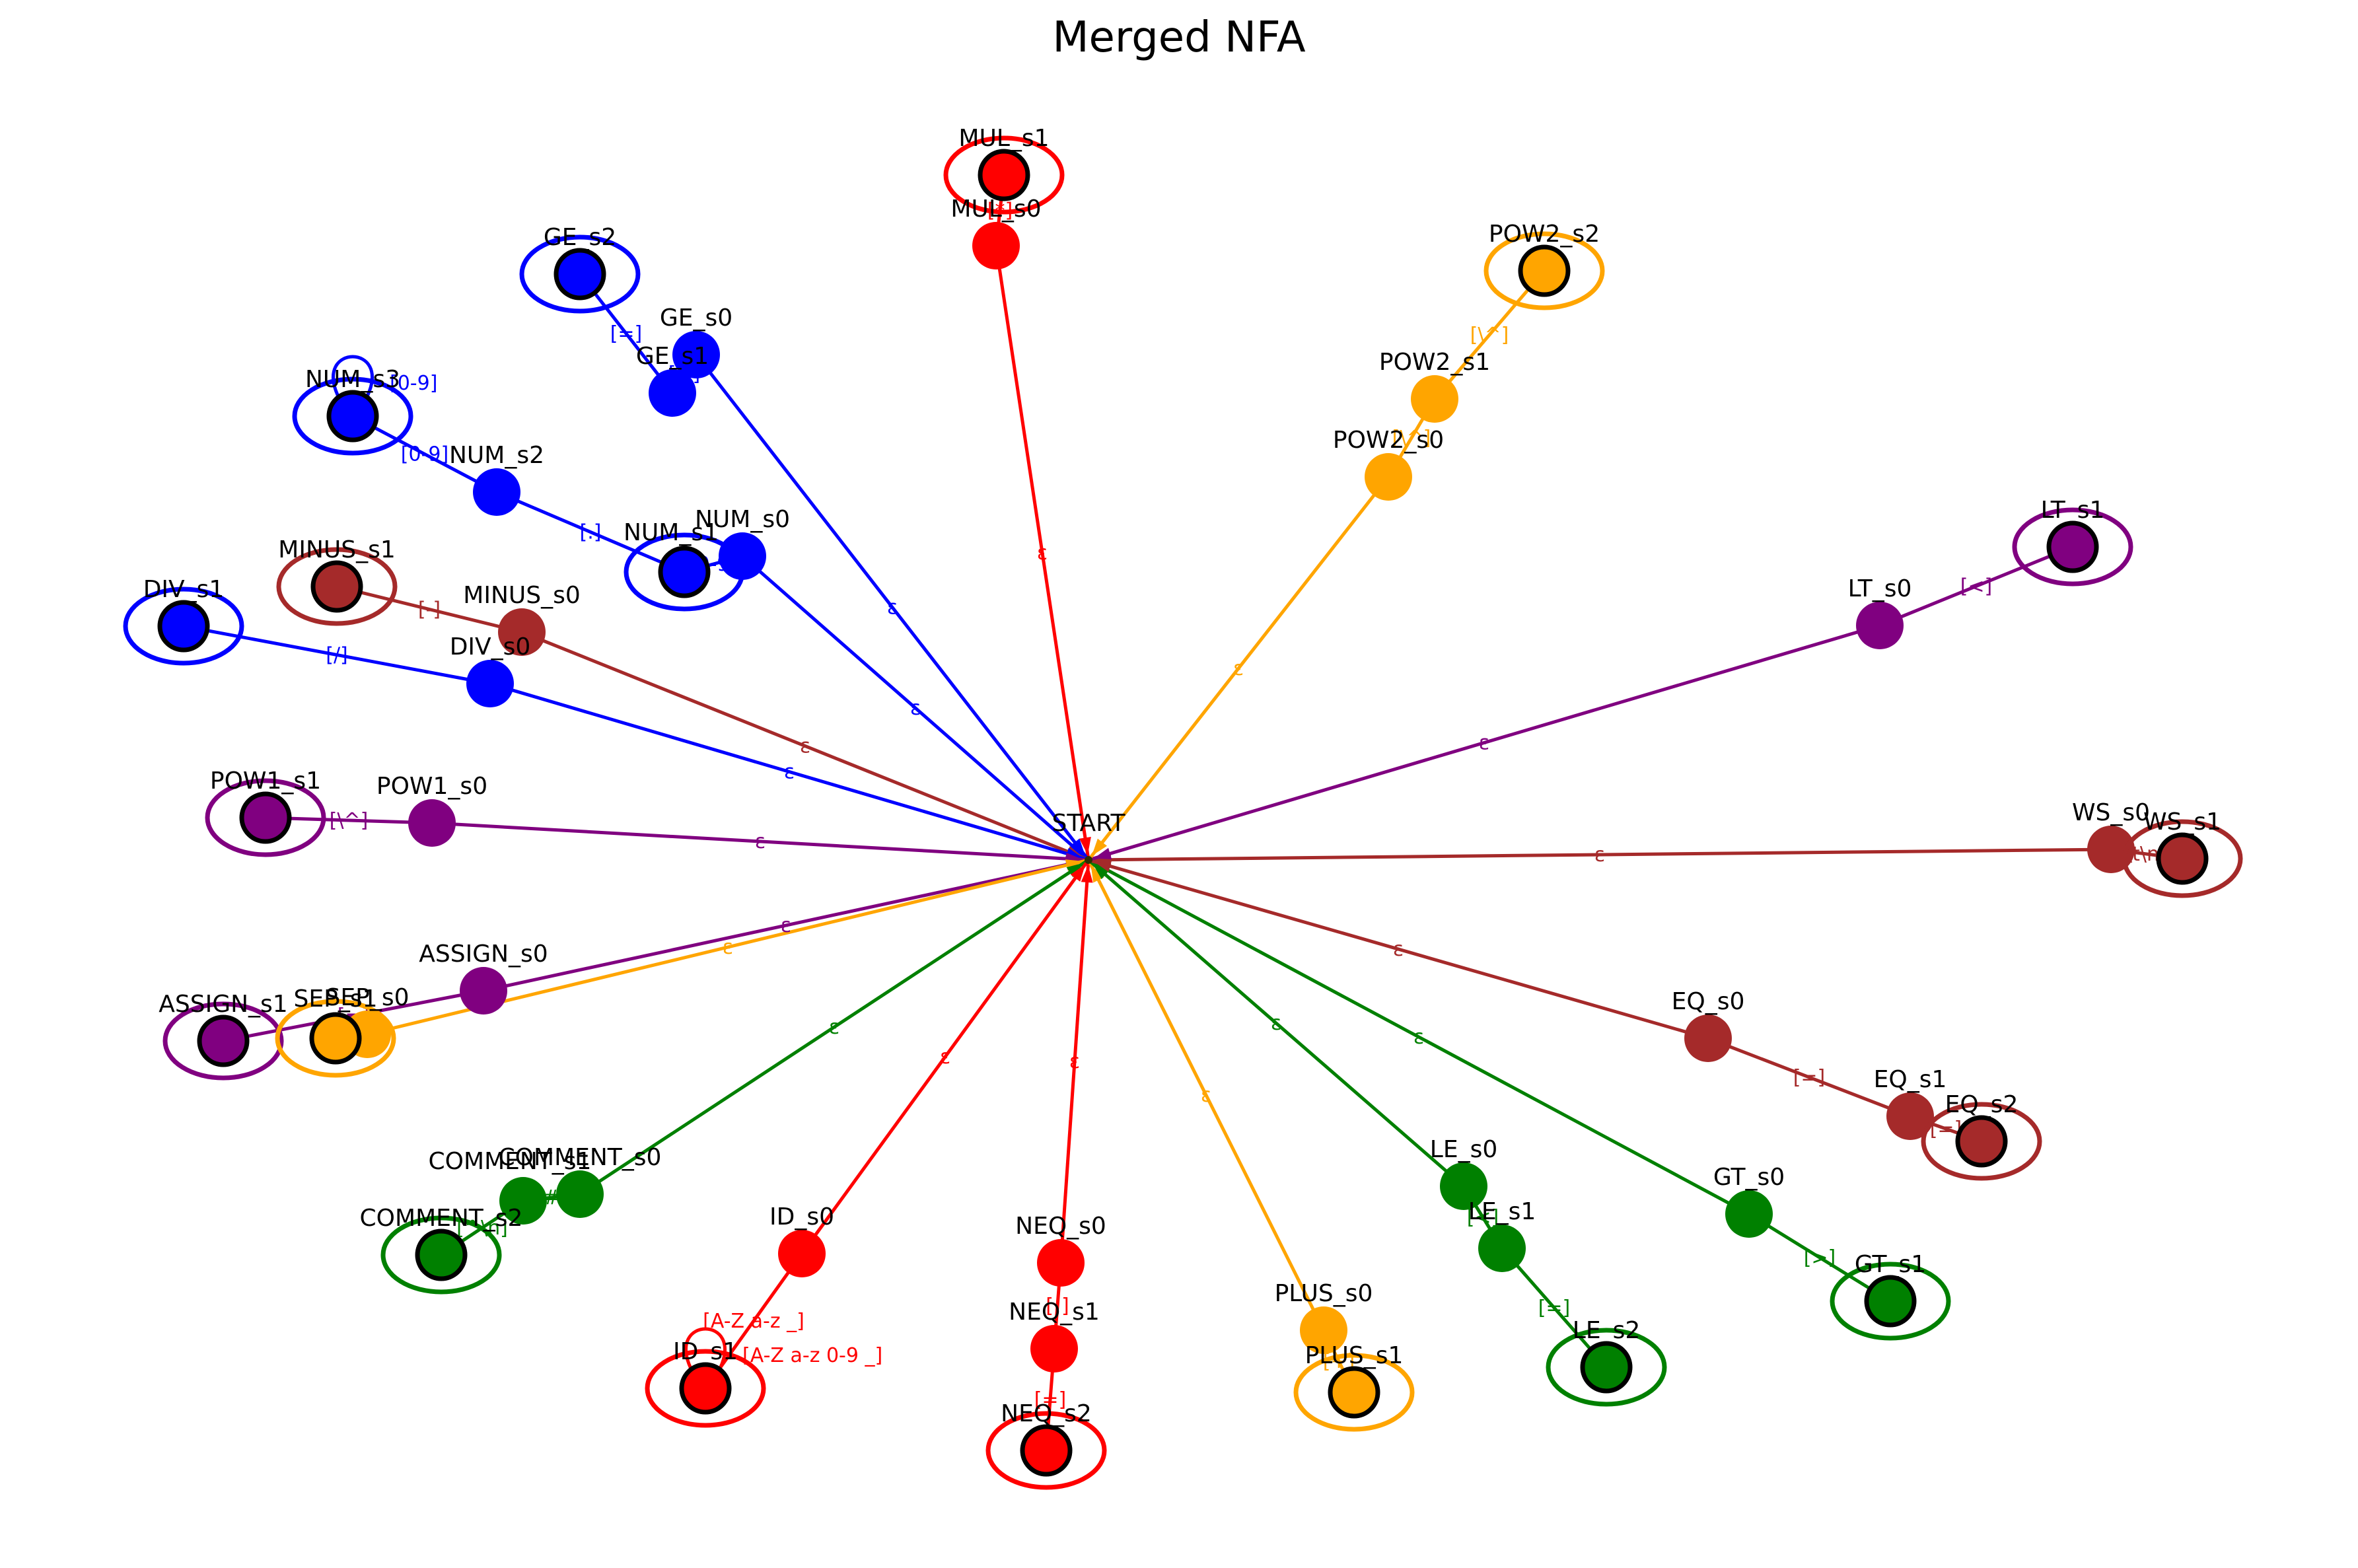 The height and width of the screenshot is (1568, 2358). Describe the element at coordinates (368, 997) in the screenshot. I see `node-label: SEP_s0` at that location.